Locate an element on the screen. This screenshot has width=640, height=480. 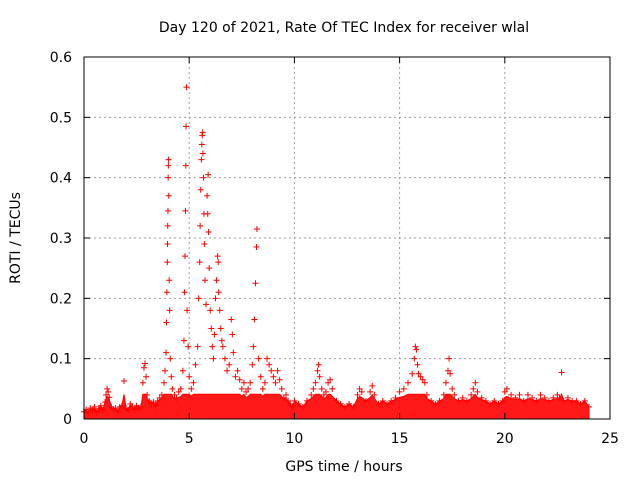
x-tick-label: 20 is located at coordinates (505, 439).